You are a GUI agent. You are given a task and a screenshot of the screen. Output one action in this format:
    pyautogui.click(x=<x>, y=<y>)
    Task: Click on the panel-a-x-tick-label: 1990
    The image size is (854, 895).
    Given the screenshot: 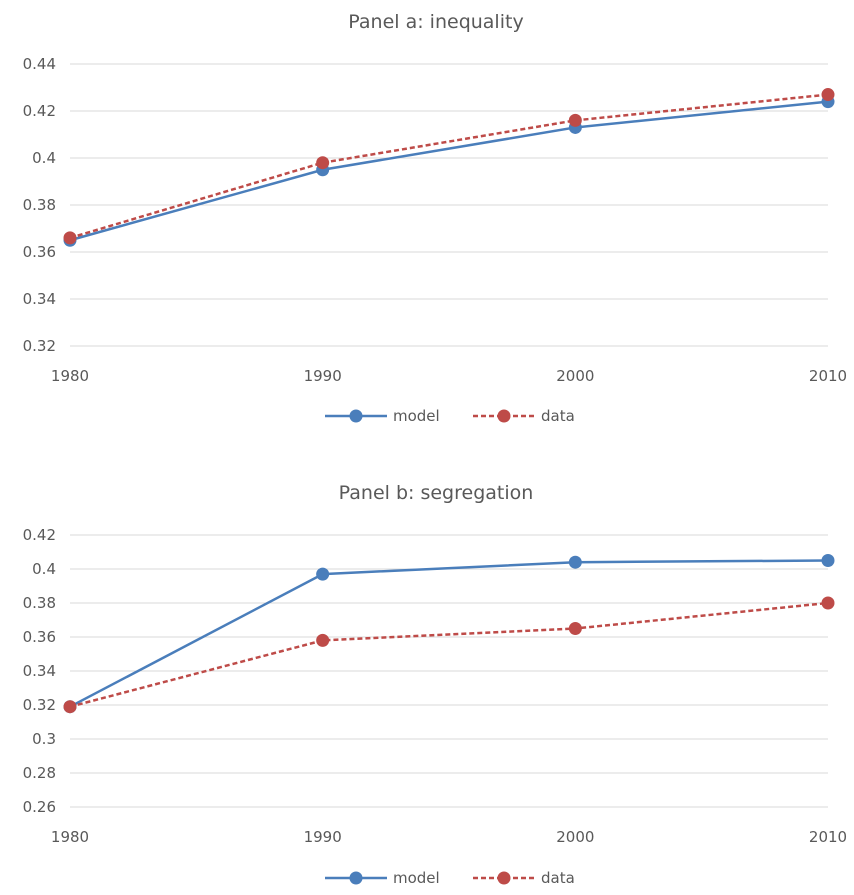 What is the action you would take?
    pyautogui.click(x=323, y=376)
    